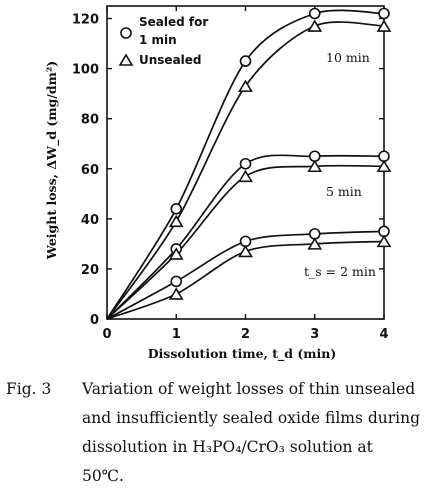 This screenshot has width=434, height=494. What do you see at coordinates (85, 70) in the screenshot?
I see `y-tick-label: 100` at bounding box center [85, 70].